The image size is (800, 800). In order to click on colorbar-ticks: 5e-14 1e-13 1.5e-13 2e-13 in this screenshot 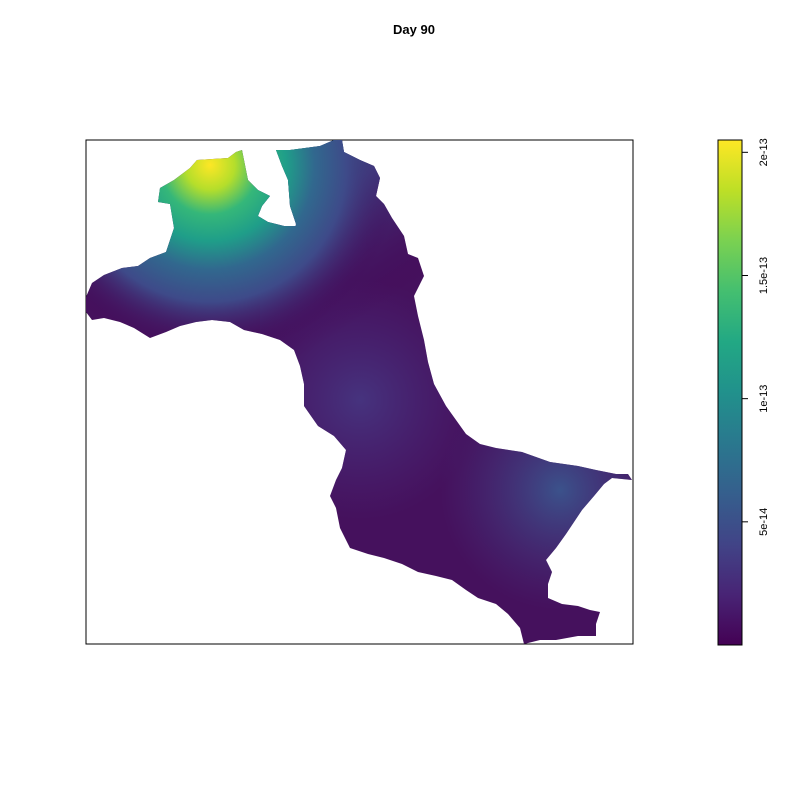, I will do `click(756, 337)`.